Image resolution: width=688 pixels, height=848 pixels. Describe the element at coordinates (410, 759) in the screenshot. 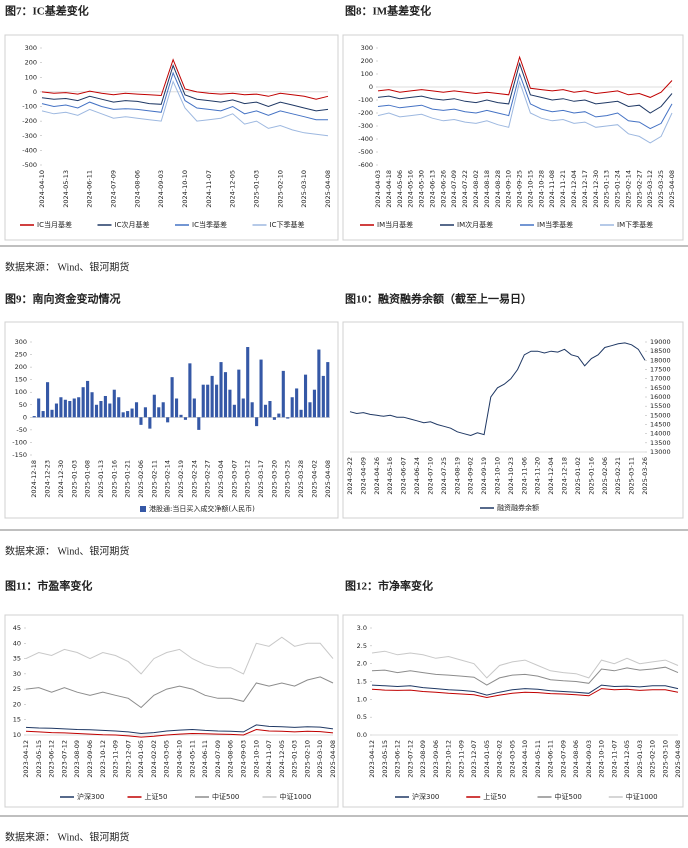

I see `x-tick-label: 2023-07-12` at that location.